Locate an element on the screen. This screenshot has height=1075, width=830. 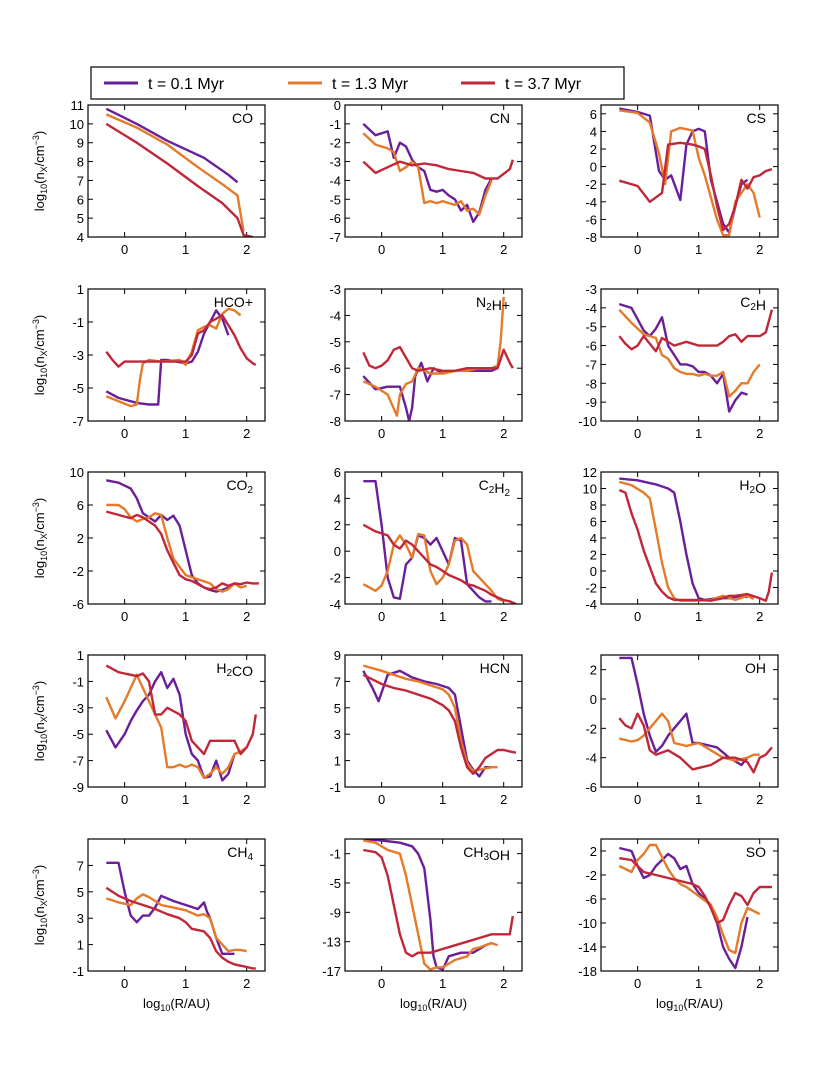
legend-label-1: t = 0.1 Myr is located at coordinates (186, 84).